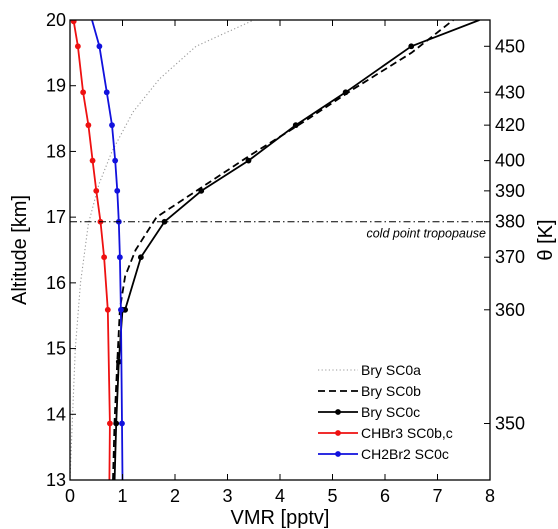 The height and width of the screenshot is (529, 558). I want to click on legend-label-4: CH2Br2 SC0c, so click(405, 454).